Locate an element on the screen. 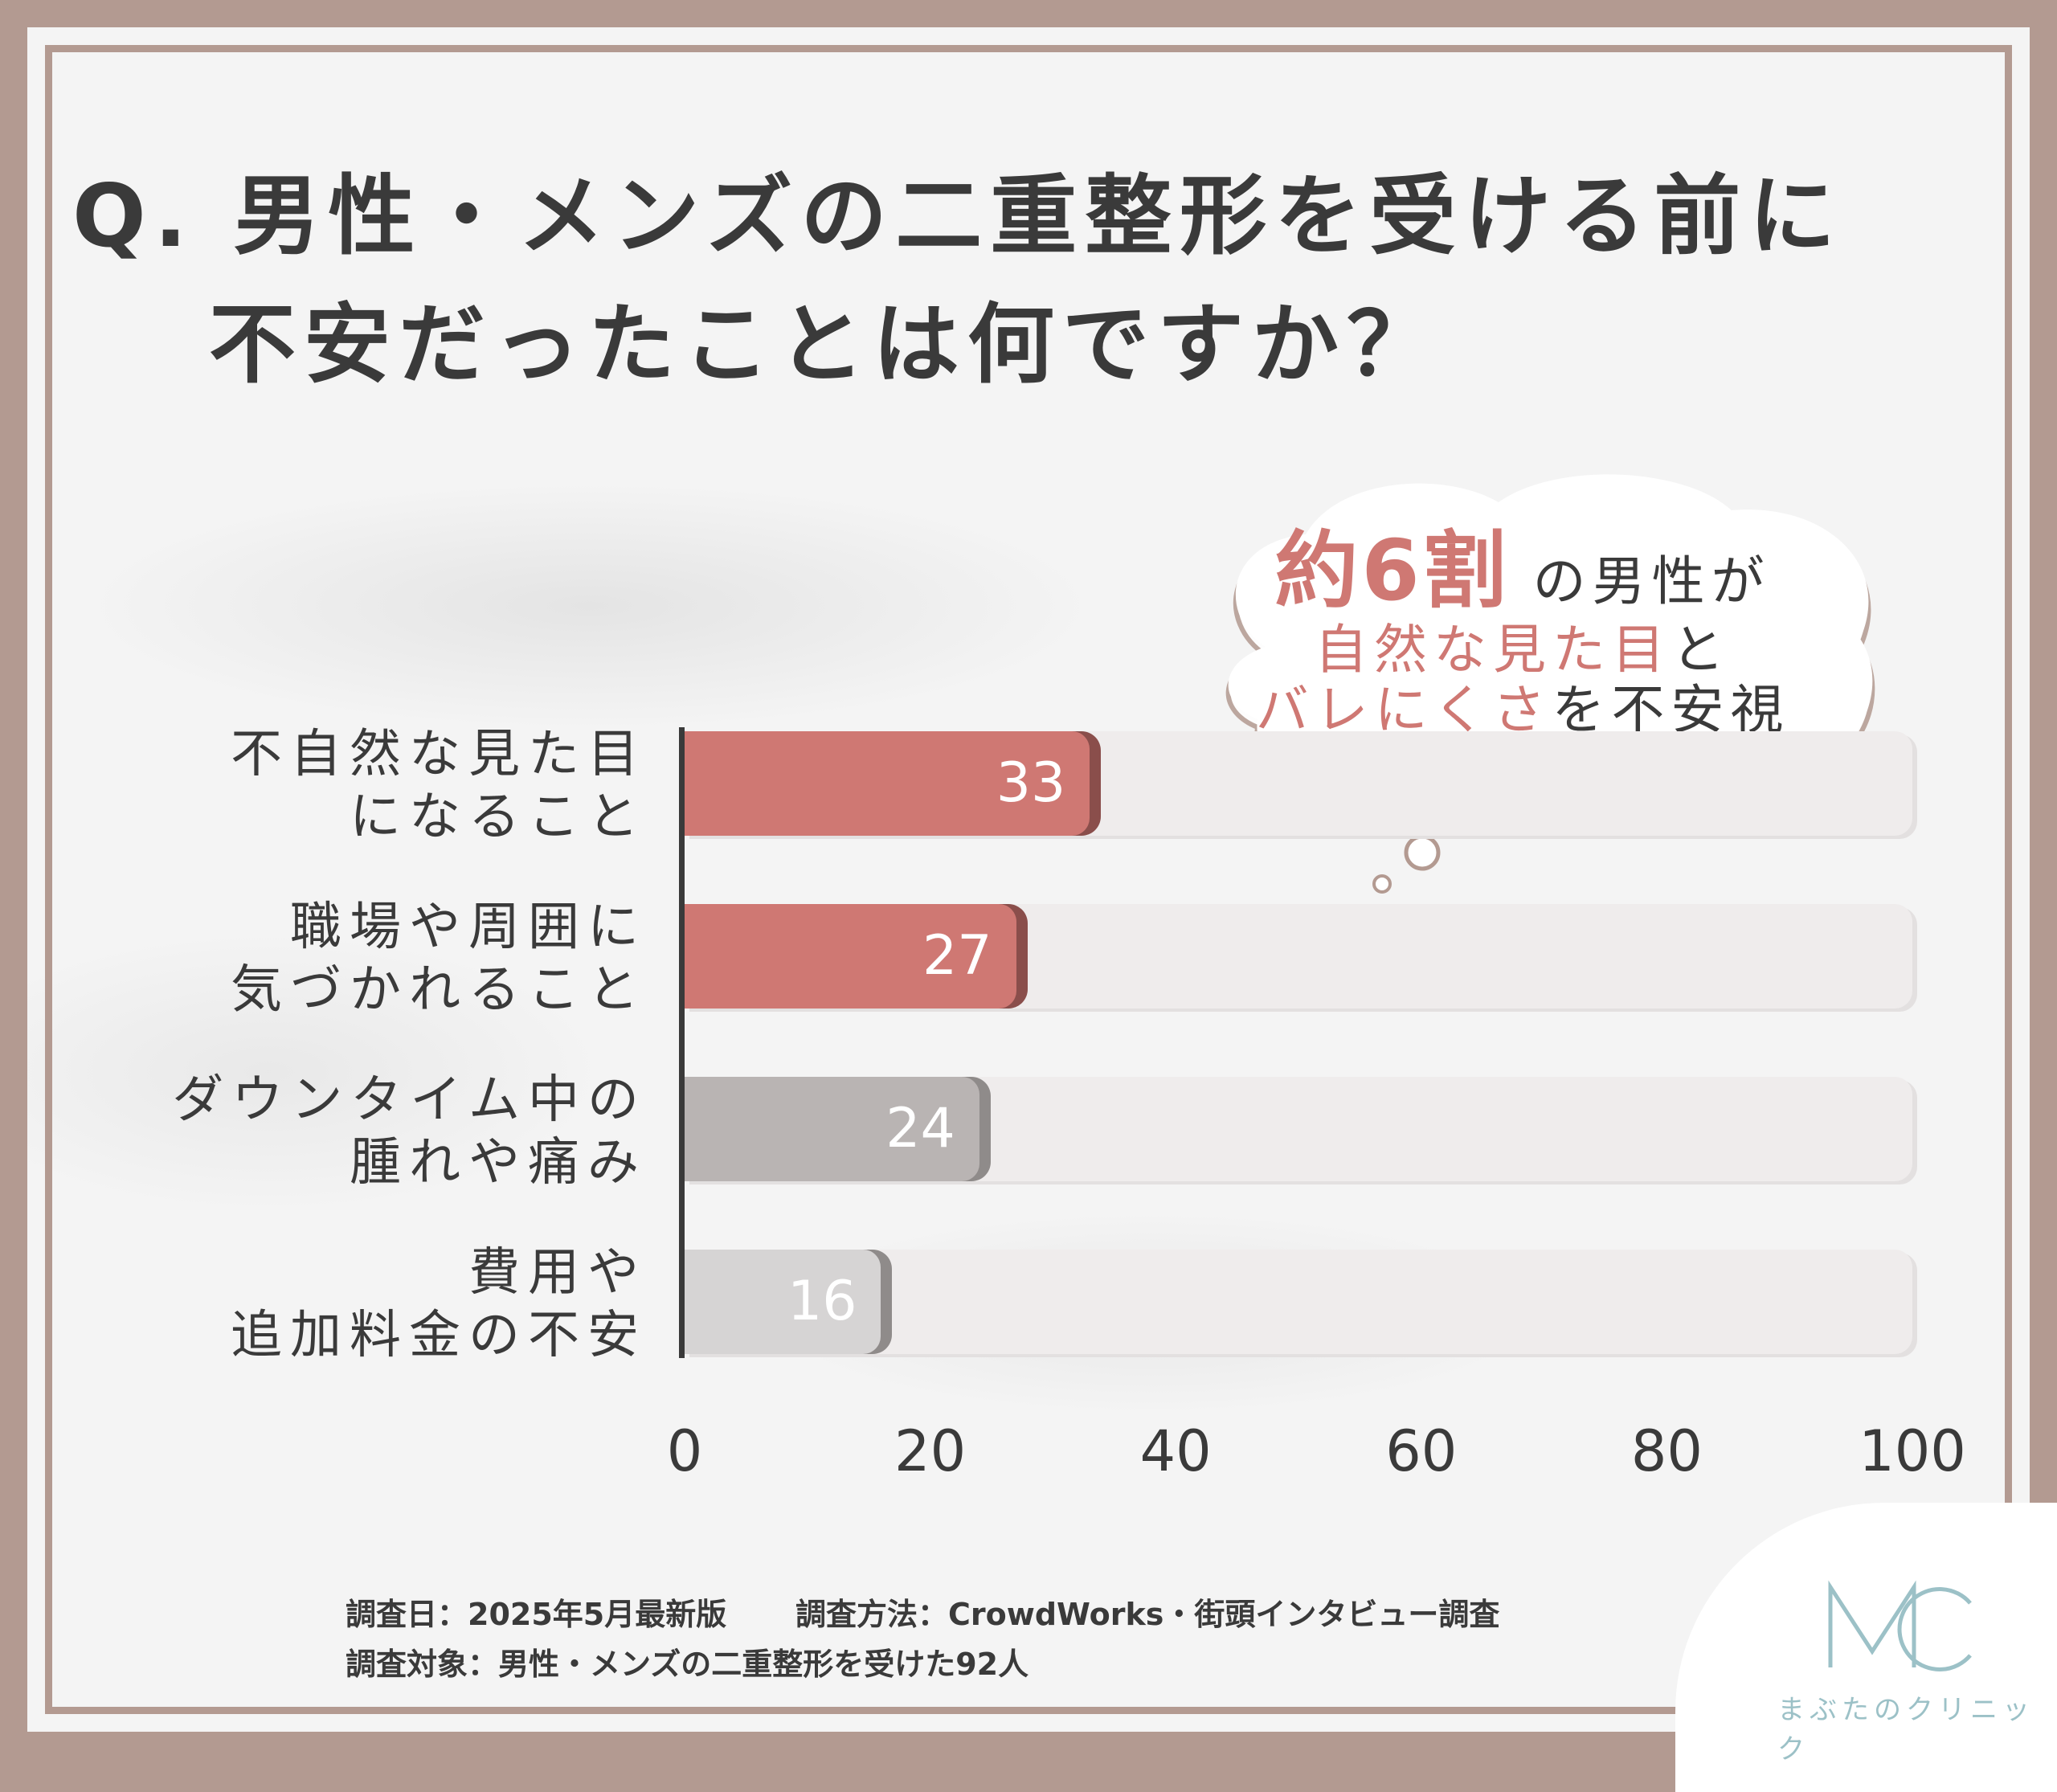 The image size is (2057, 1792). clinic-logo-mark is located at coordinates (1900, 1625).